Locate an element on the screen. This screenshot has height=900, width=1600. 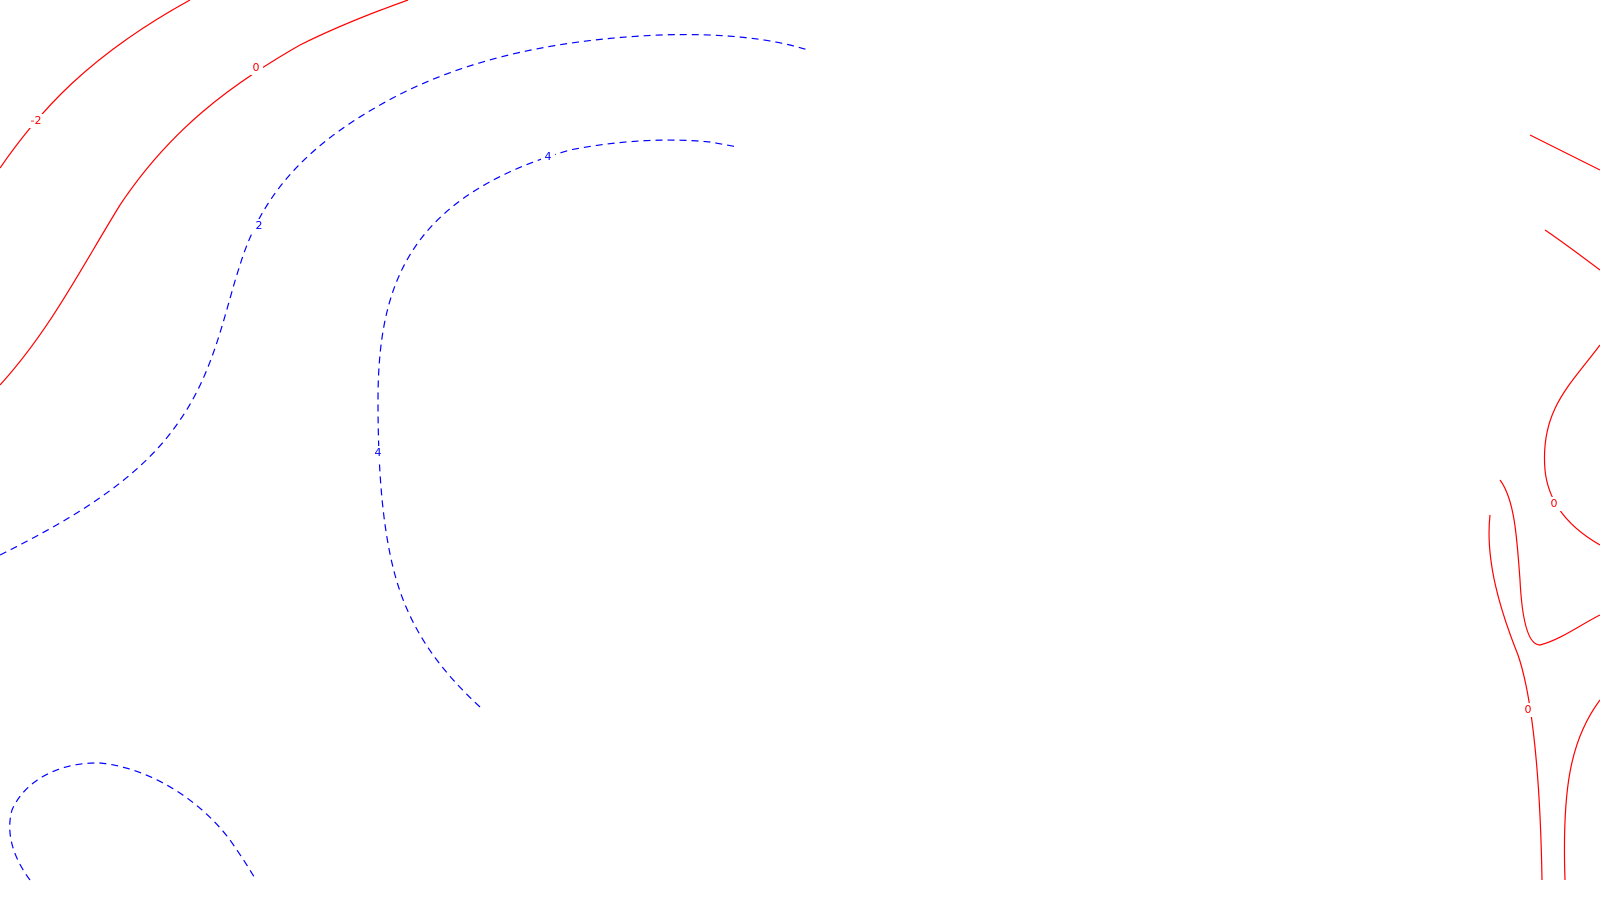
label-group-zero-b: 0 is located at coordinates (1554, 504).